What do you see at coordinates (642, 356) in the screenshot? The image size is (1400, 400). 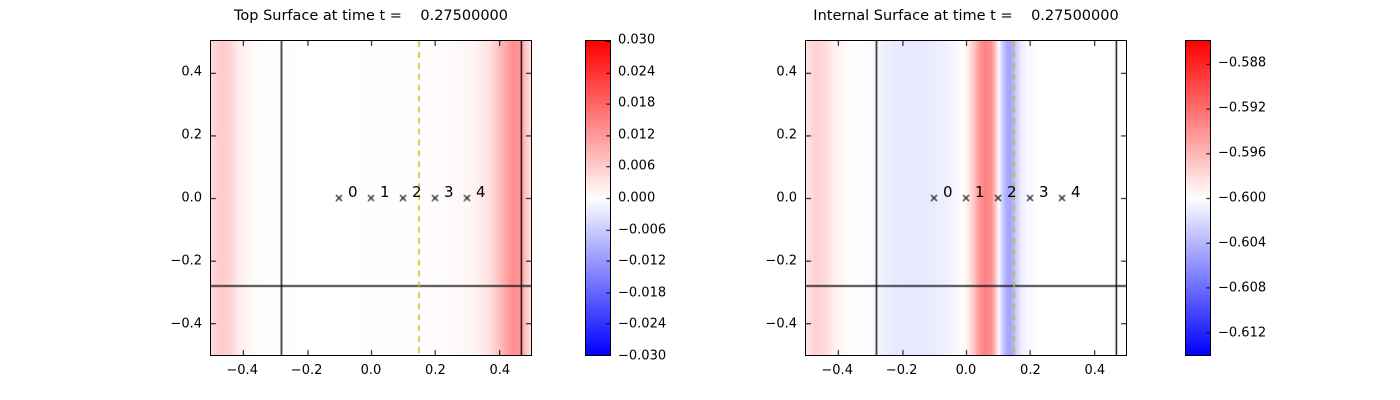 I see `colorbar-tick-label: −0.030` at bounding box center [642, 356].